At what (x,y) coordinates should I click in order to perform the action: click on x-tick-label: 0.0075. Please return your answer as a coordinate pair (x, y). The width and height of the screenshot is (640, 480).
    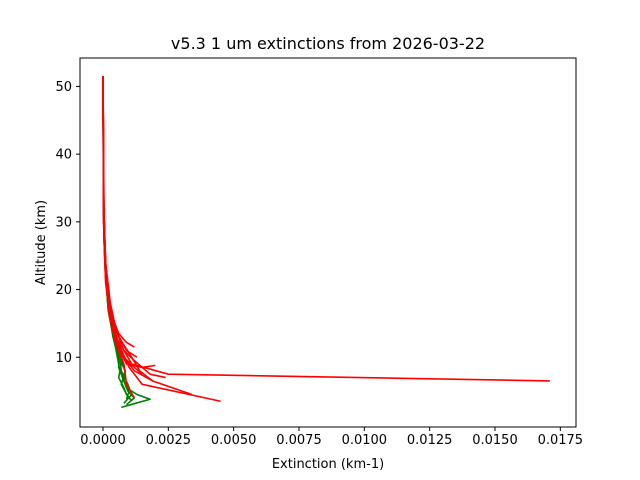
    Looking at the image, I should click on (299, 440).